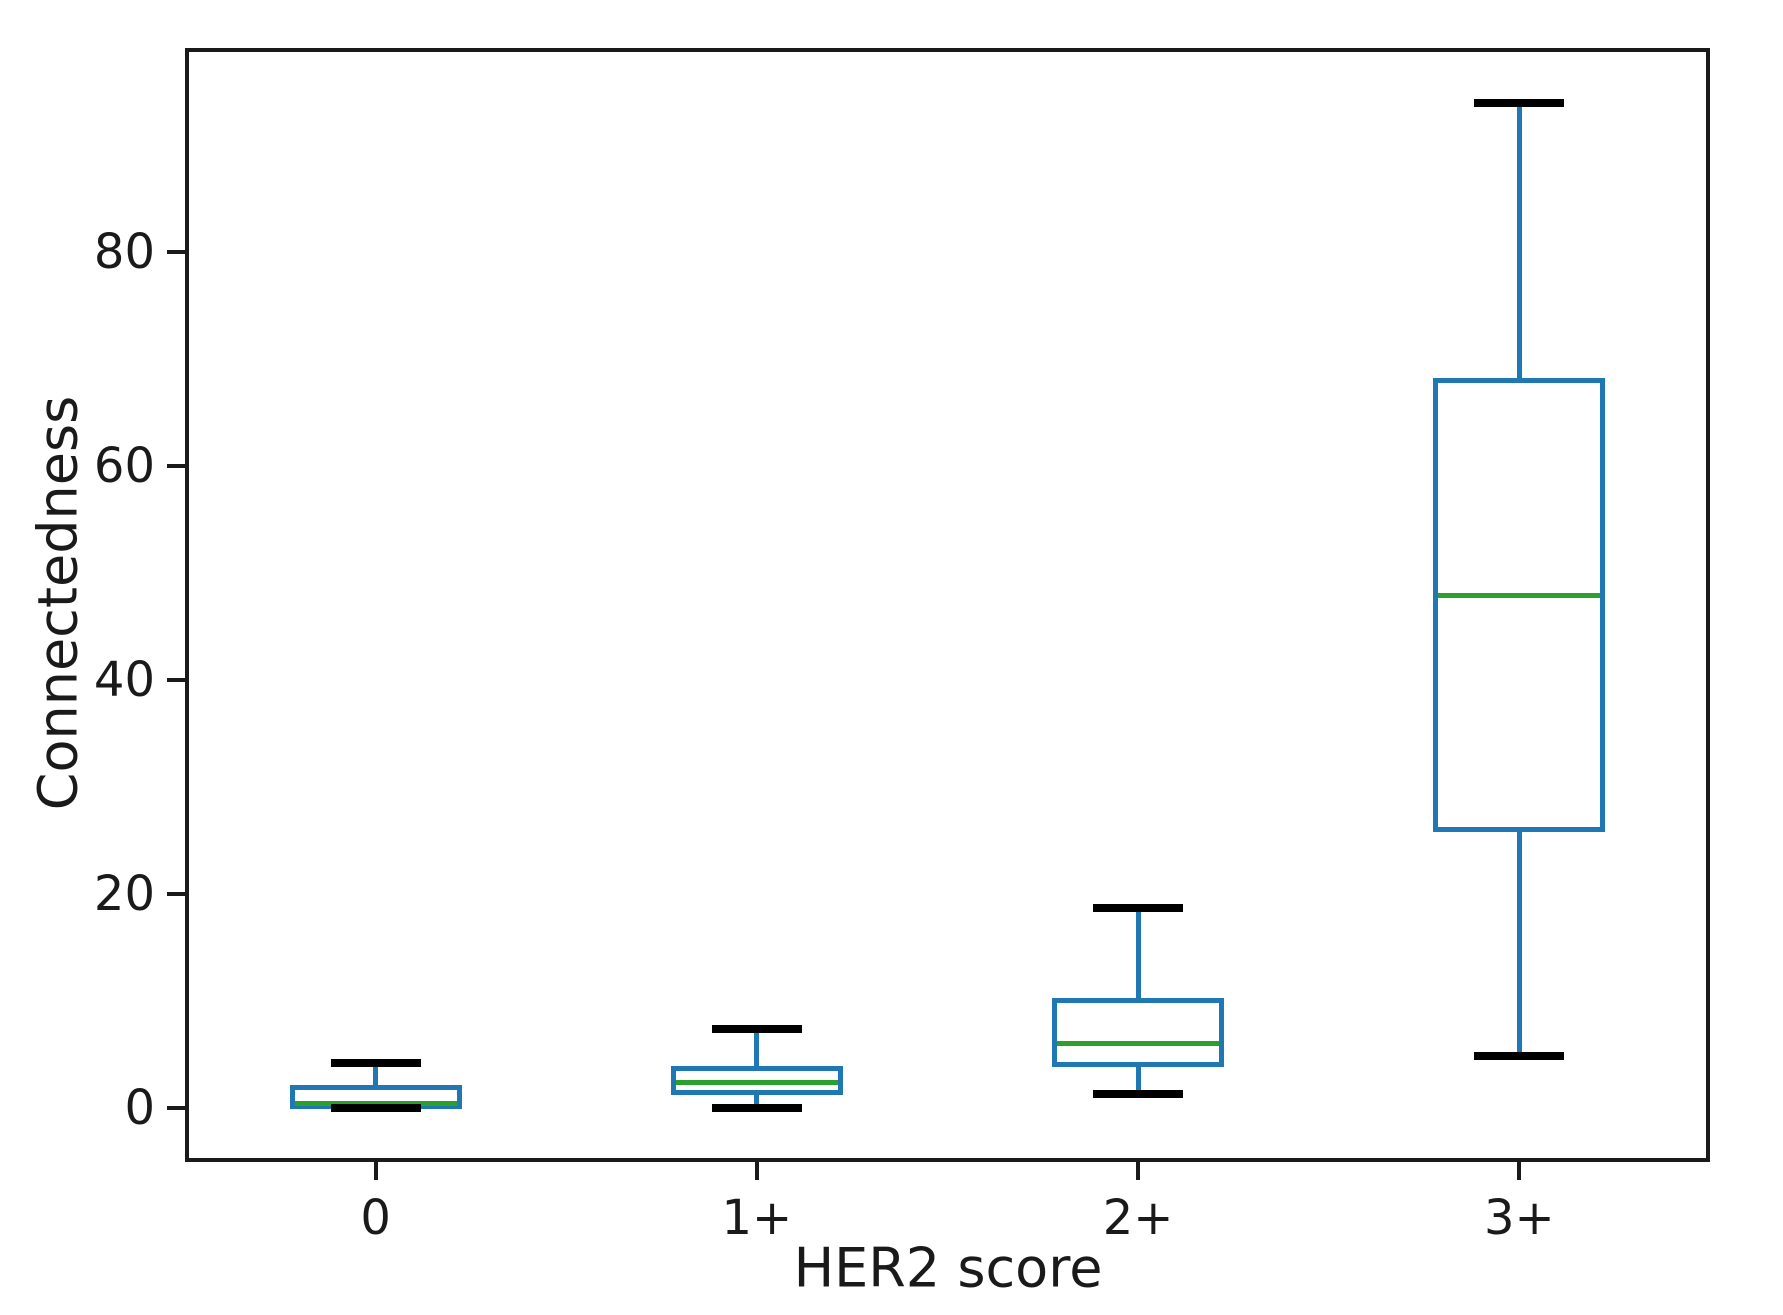 This screenshot has width=1783, height=1315. I want to click on x-tick-label: 1+, so click(757, 1218).